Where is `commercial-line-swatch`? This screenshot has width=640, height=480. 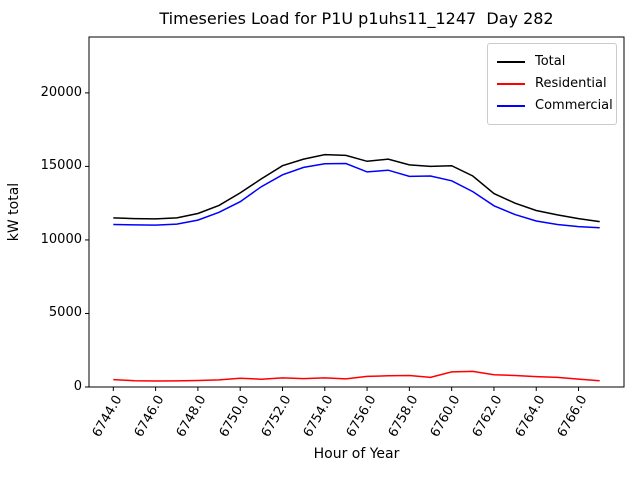 commercial-line-swatch is located at coordinates (511, 106).